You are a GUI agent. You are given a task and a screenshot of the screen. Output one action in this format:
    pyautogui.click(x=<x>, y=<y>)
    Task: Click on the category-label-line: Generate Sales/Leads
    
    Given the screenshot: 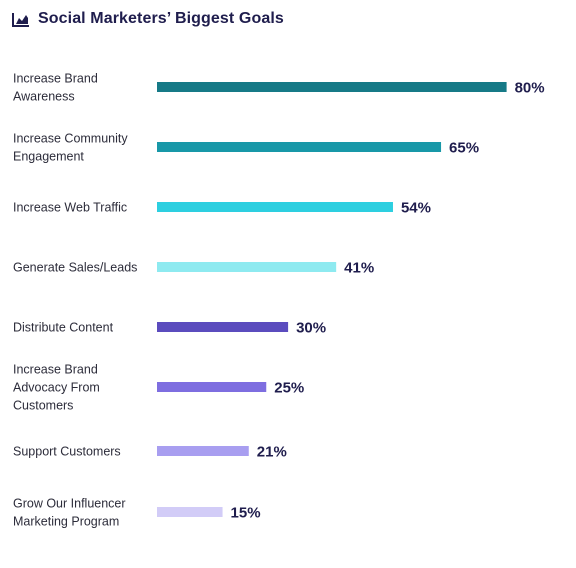 What is the action you would take?
    pyautogui.click(x=75, y=268)
    